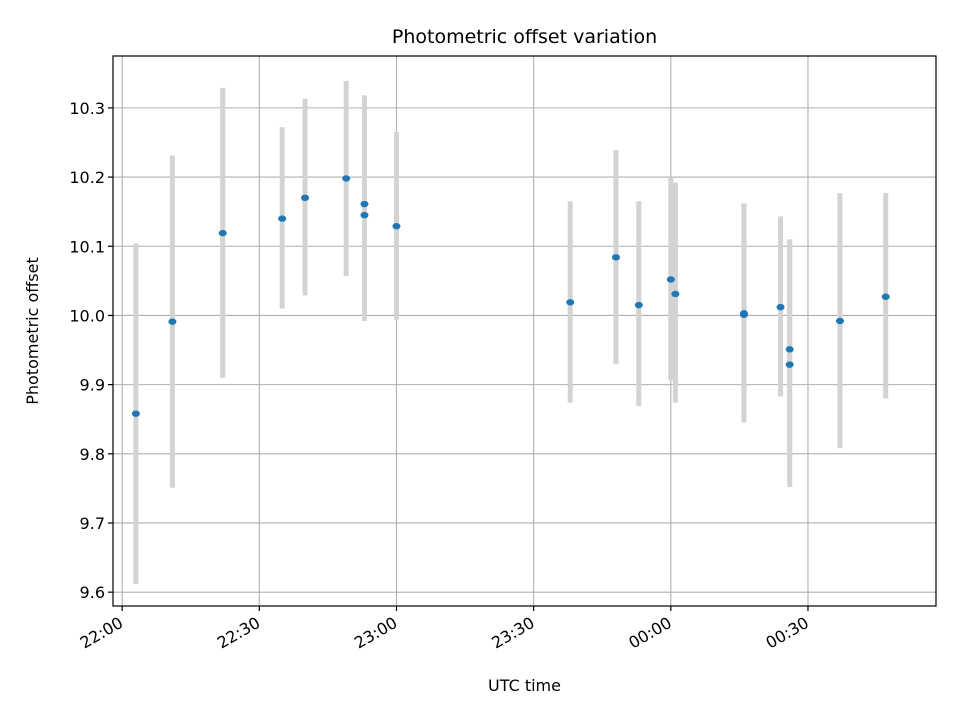  What do you see at coordinates (524, 37) in the screenshot?
I see `chart-title: Photometric offset variation` at bounding box center [524, 37].